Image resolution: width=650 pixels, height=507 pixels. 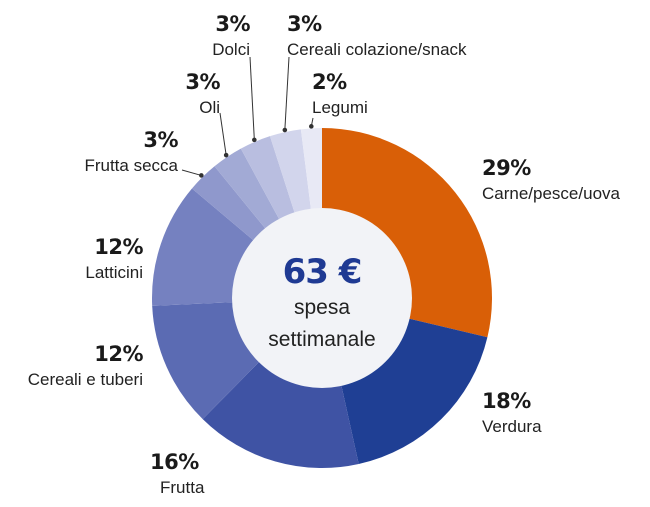 What do you see at coordinates (160, 140) in the screenshot?
I see `label-frutta-secca-pct: 3%` at bounding box center [160, 140].